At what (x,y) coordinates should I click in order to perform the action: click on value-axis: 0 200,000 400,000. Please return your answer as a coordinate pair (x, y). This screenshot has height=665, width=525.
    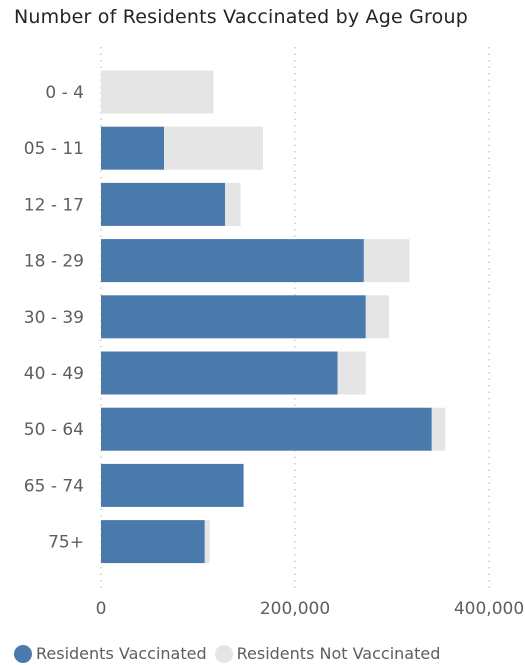
    Looking at the image, I should click on (310, 609).